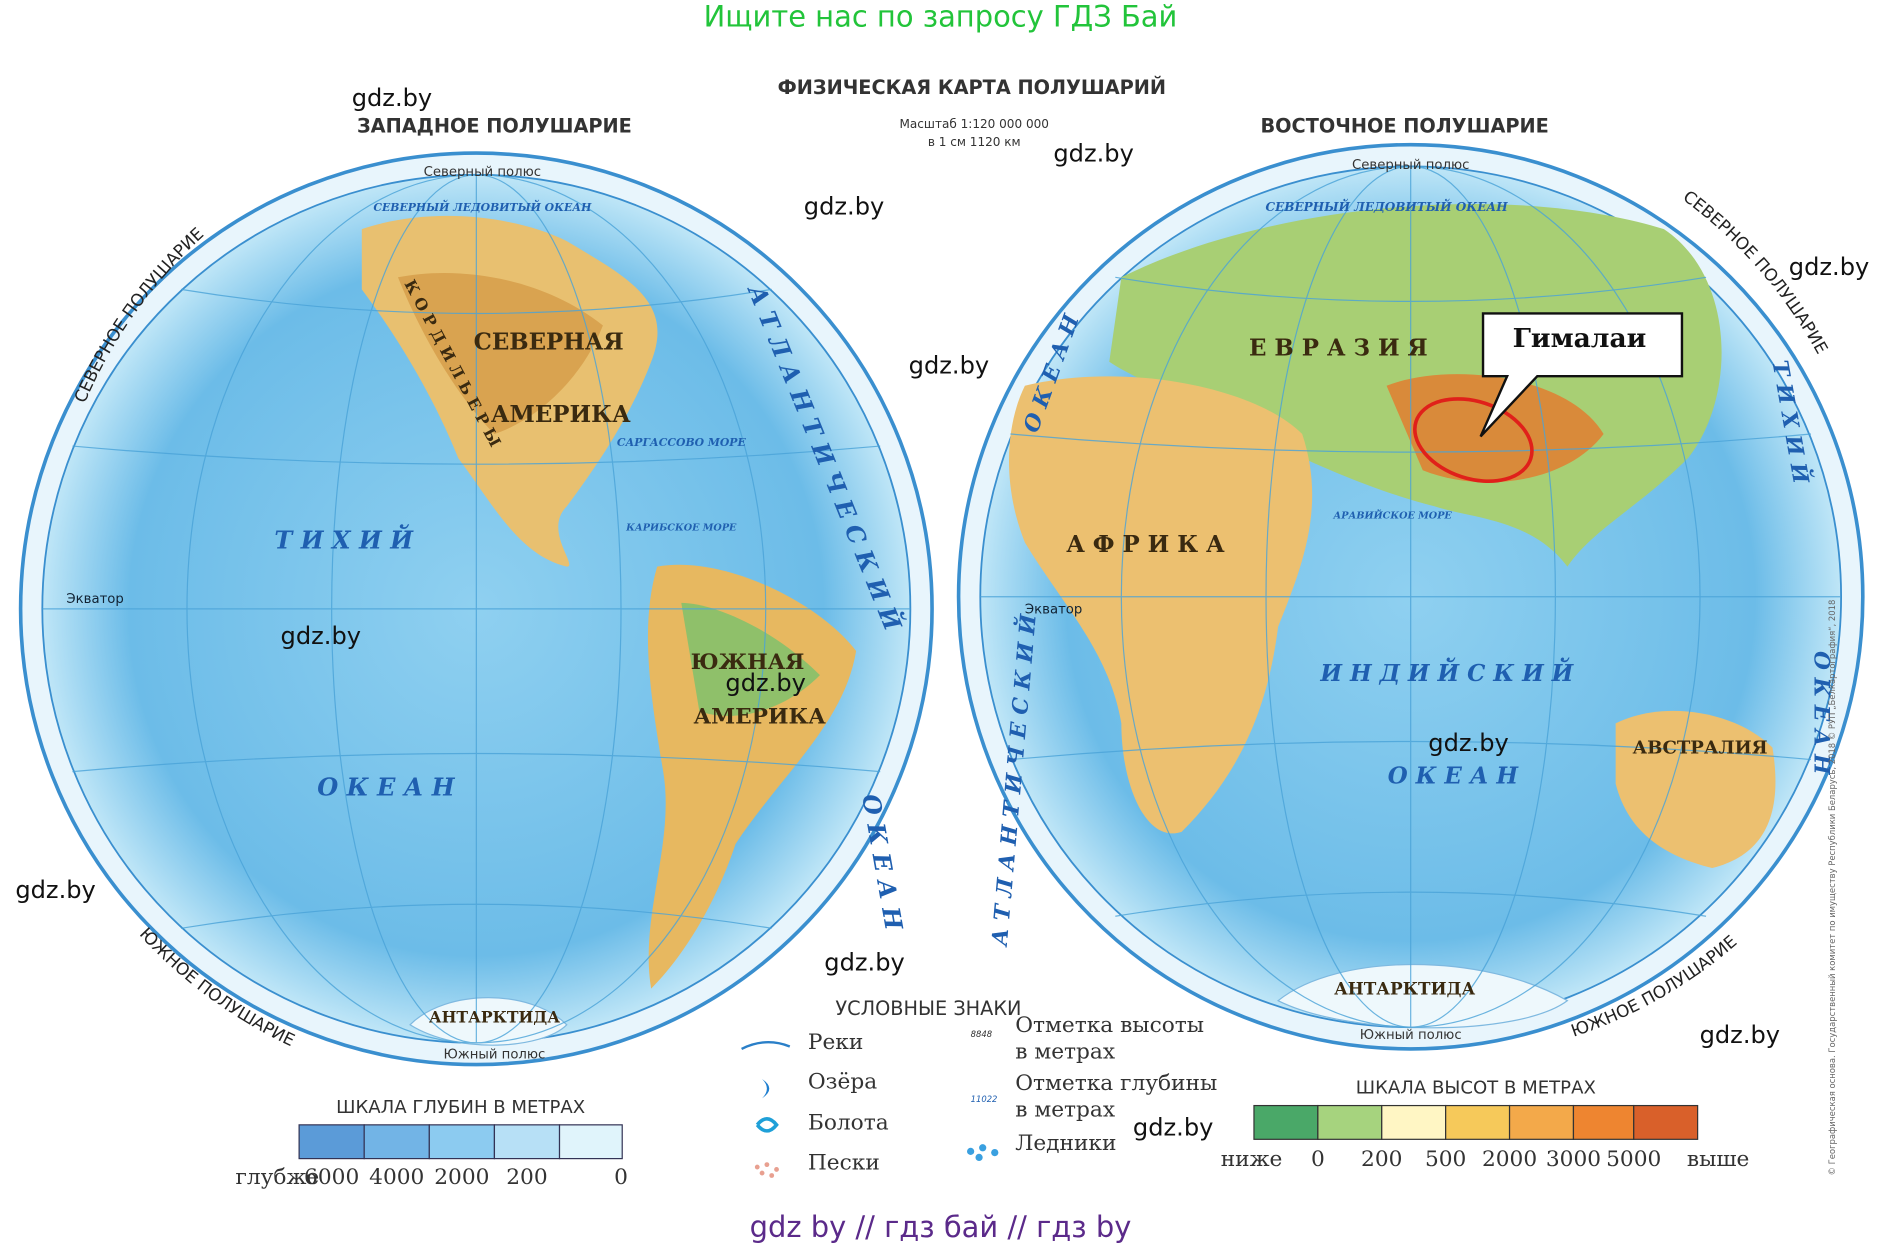 This screenshot has height=1243, width=1881. What do you see at coordinates (941, 17) in the screenshot?
I see `banner: Ищите нас по запросу ГДЗ Бай` at bounding box center [941, 17].